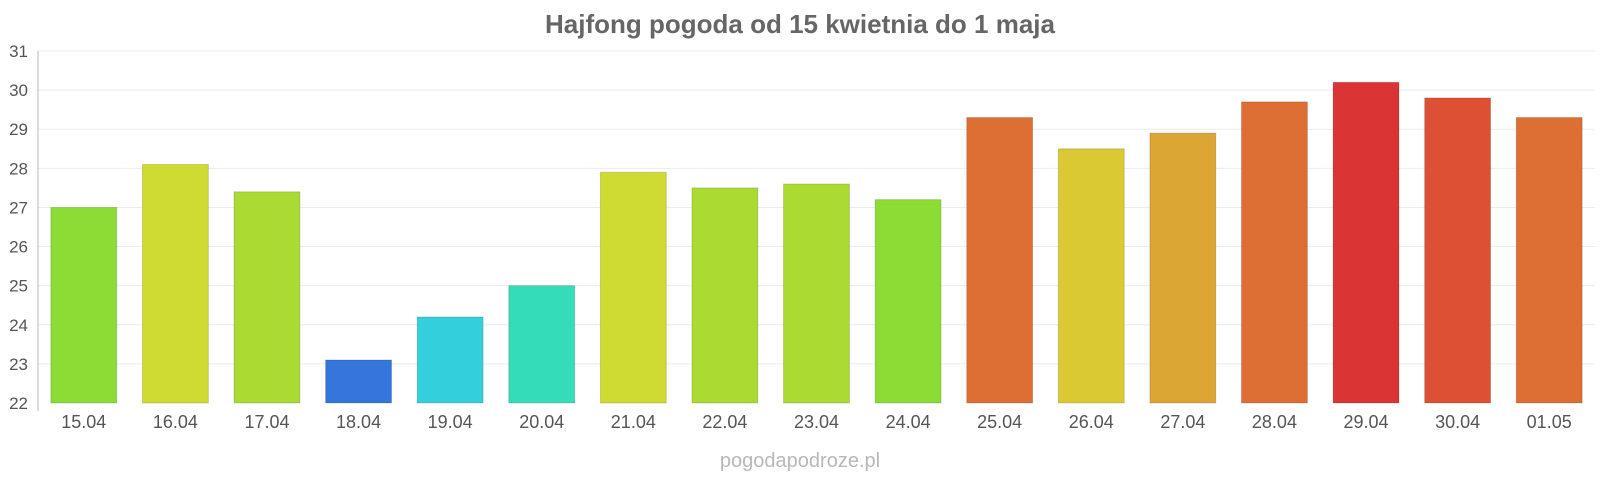 The height and width of the screenshot is (480, 1600). What do you see at coordinates (542, 344) in the screenshot?
I see `bar-20.04` at bounding box center [542, 344].